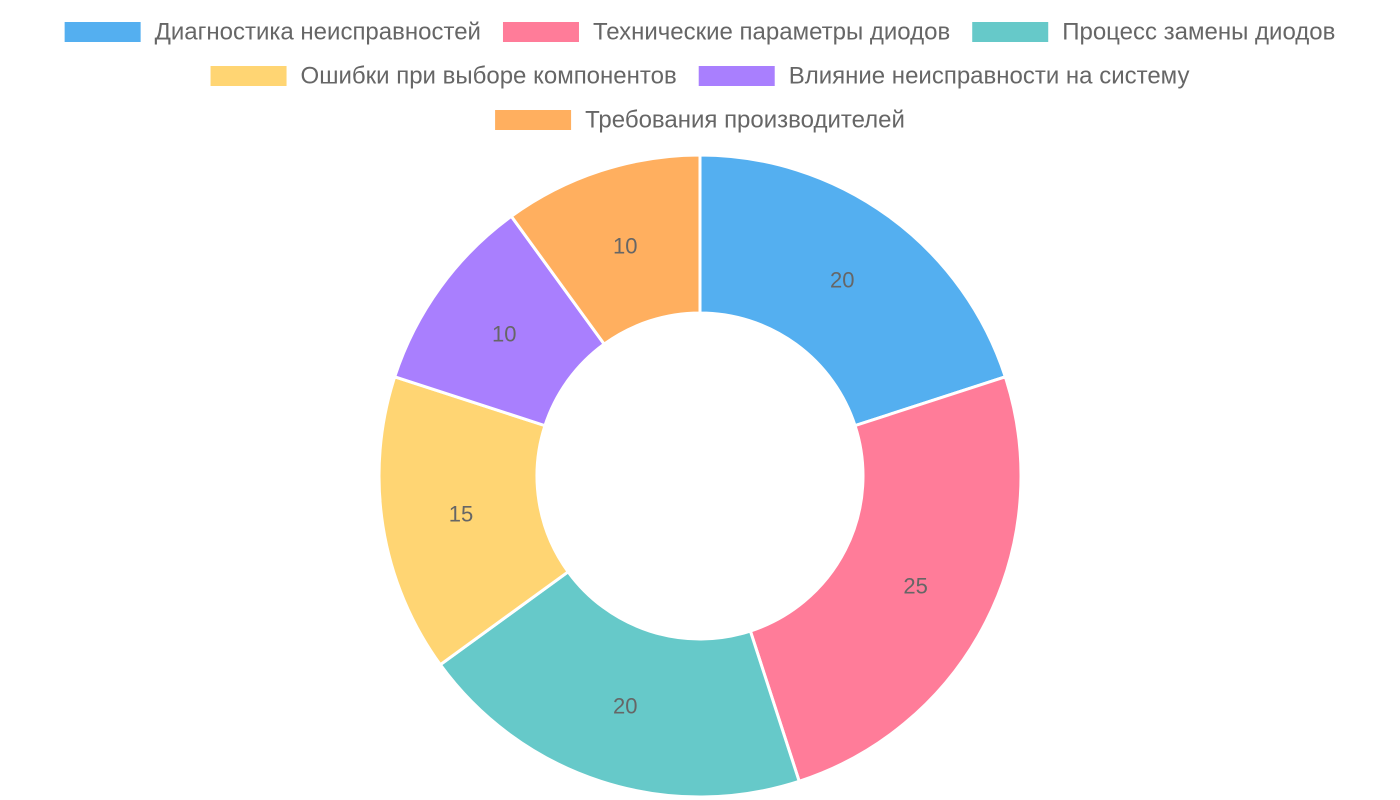  I want to click on legend-item: Процесс замены диодов, so click(1153, 32).